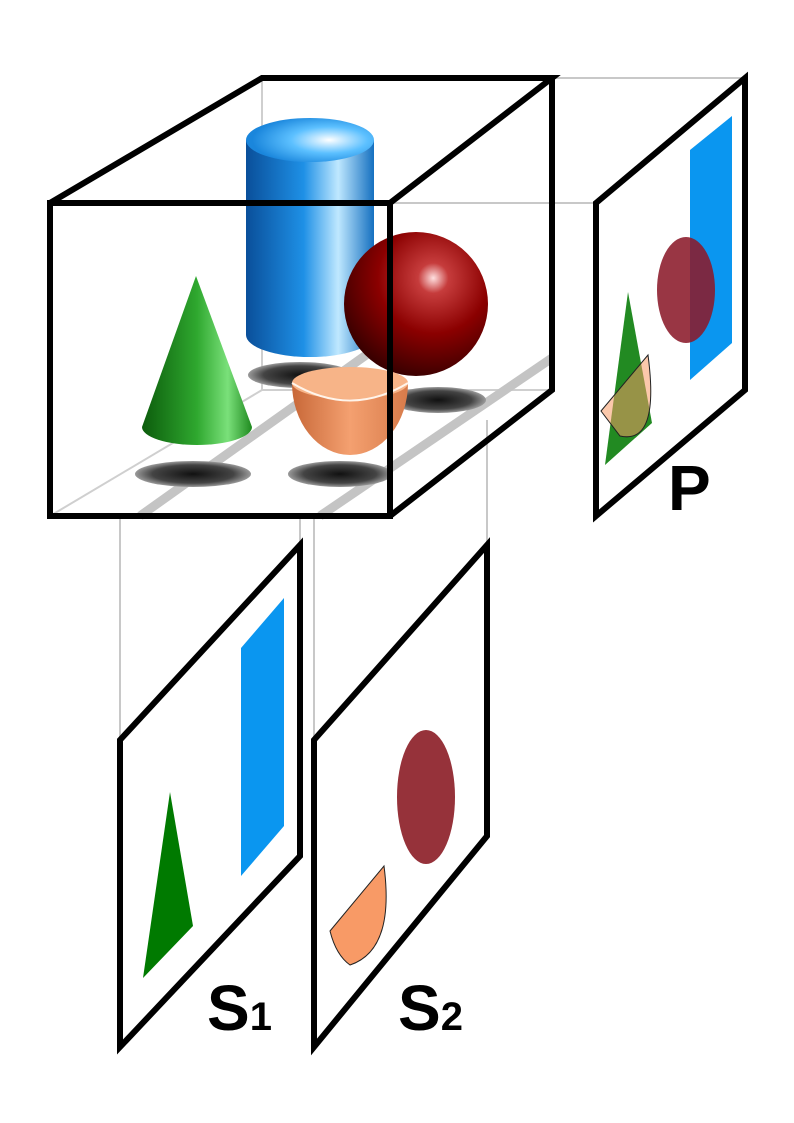 The image size is (794, 1123). I want to click on label-s2: S2, so click(430, 1008).